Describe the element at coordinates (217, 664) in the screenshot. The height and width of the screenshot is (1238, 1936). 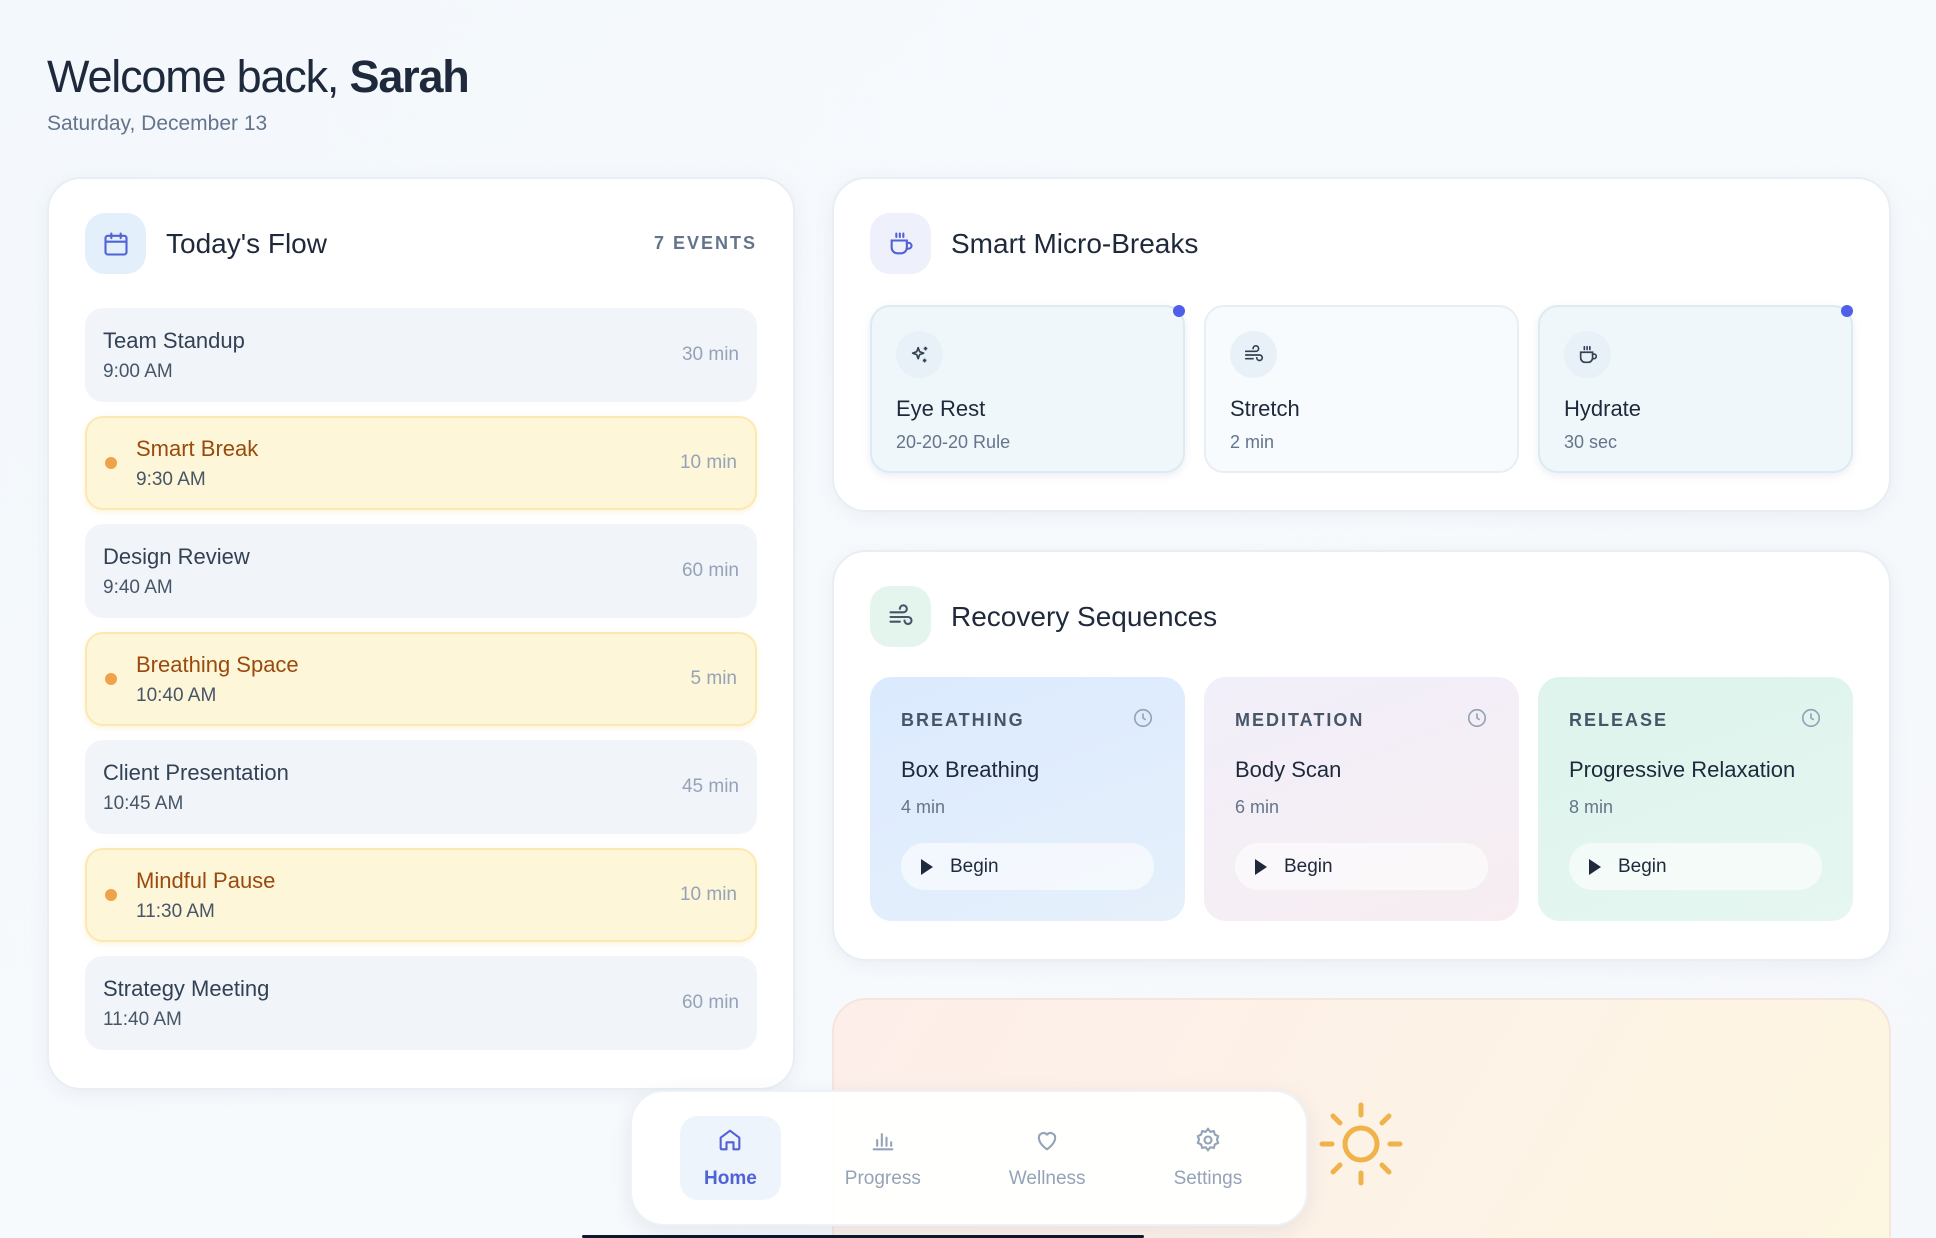
I see `event-name: Breathing Space` at that location.